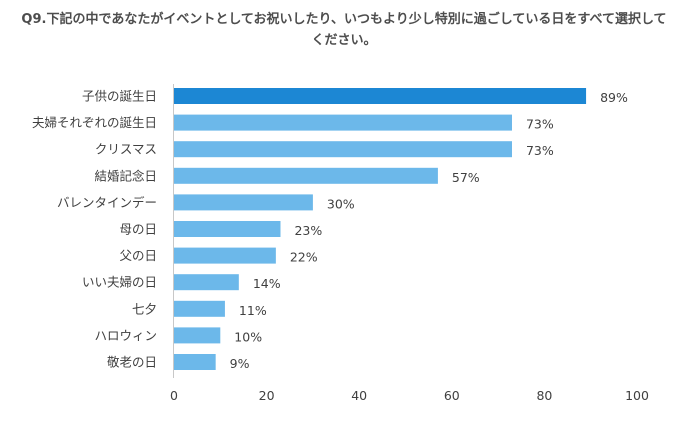 The image size is (688, 427). I want to click on category-label: 母の日, so click(138, 229).